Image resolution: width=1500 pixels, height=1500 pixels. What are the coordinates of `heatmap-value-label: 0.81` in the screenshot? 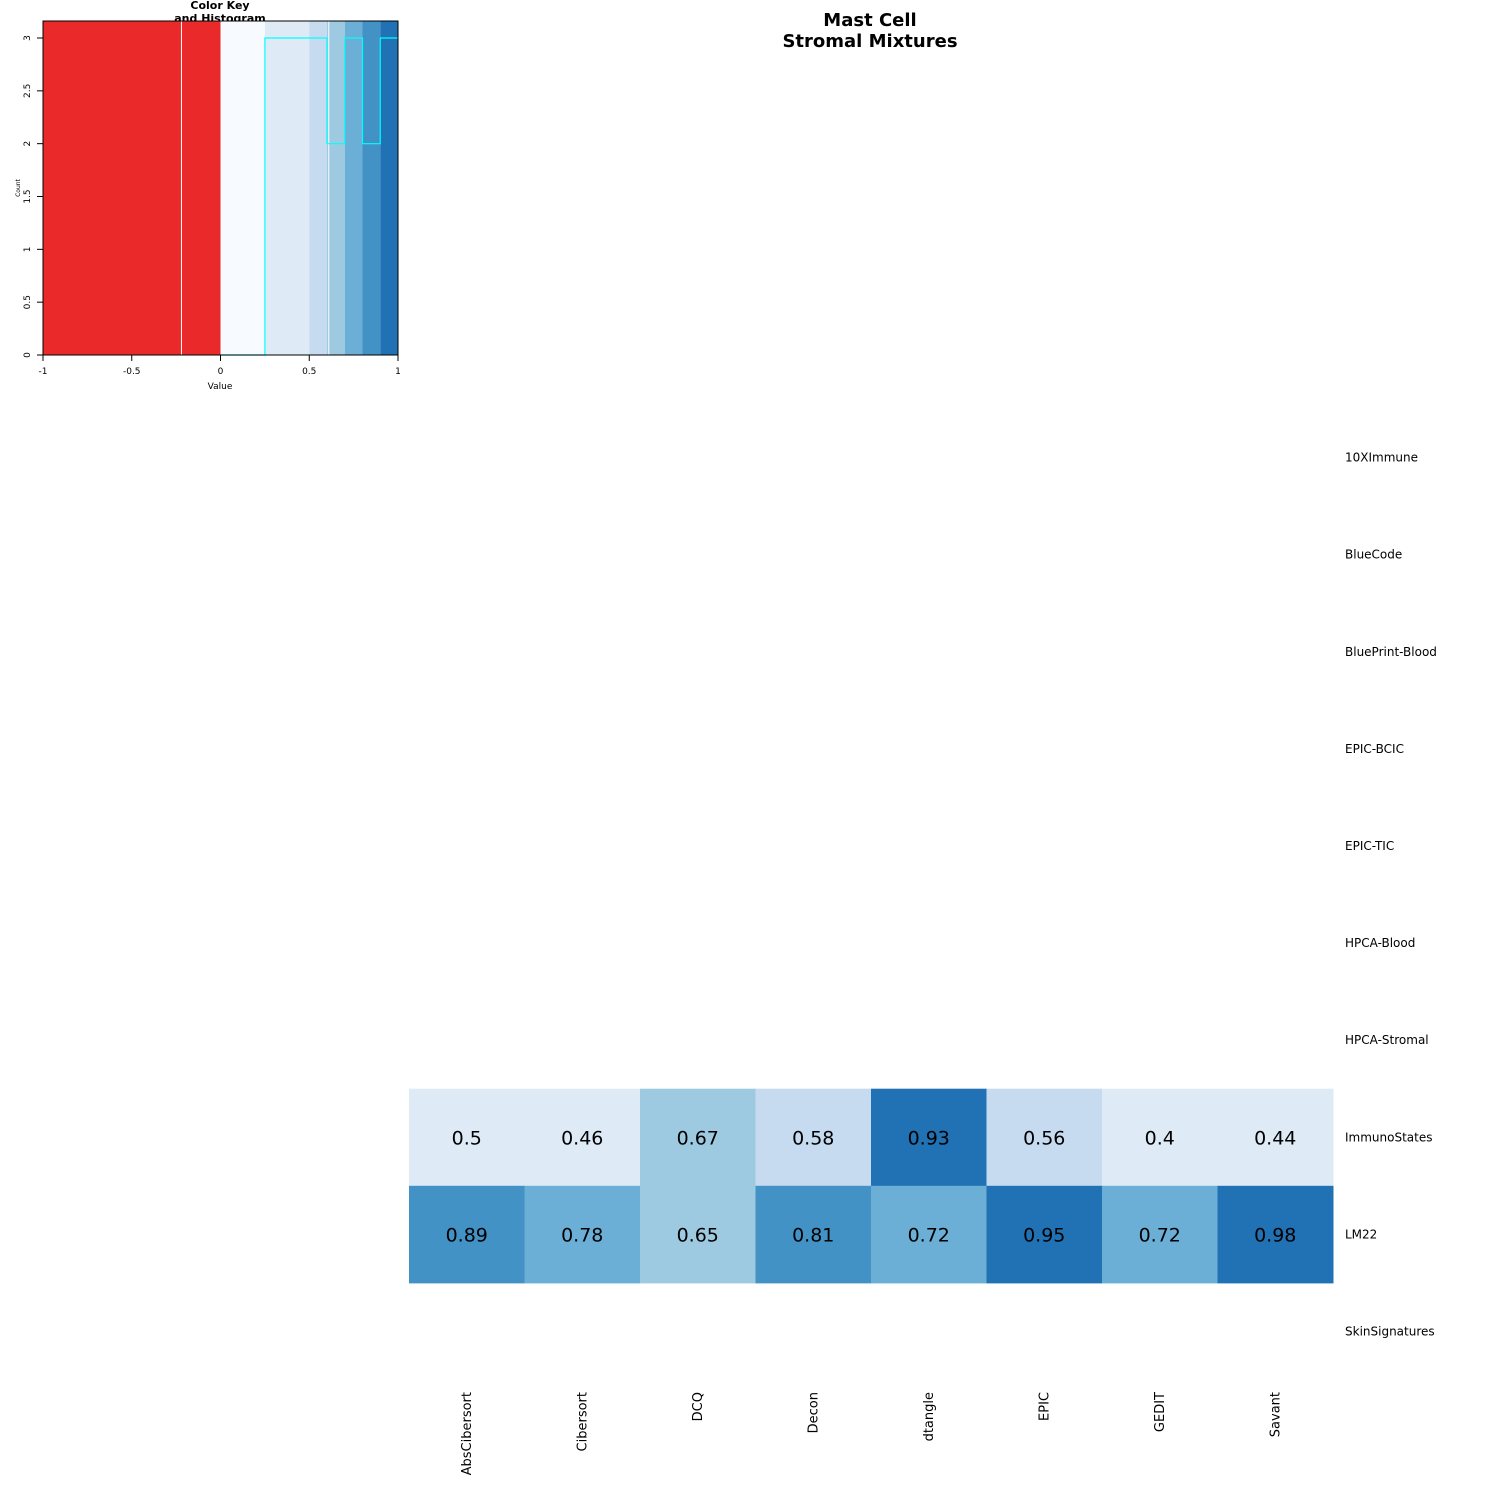 It's located at (813, 1235).